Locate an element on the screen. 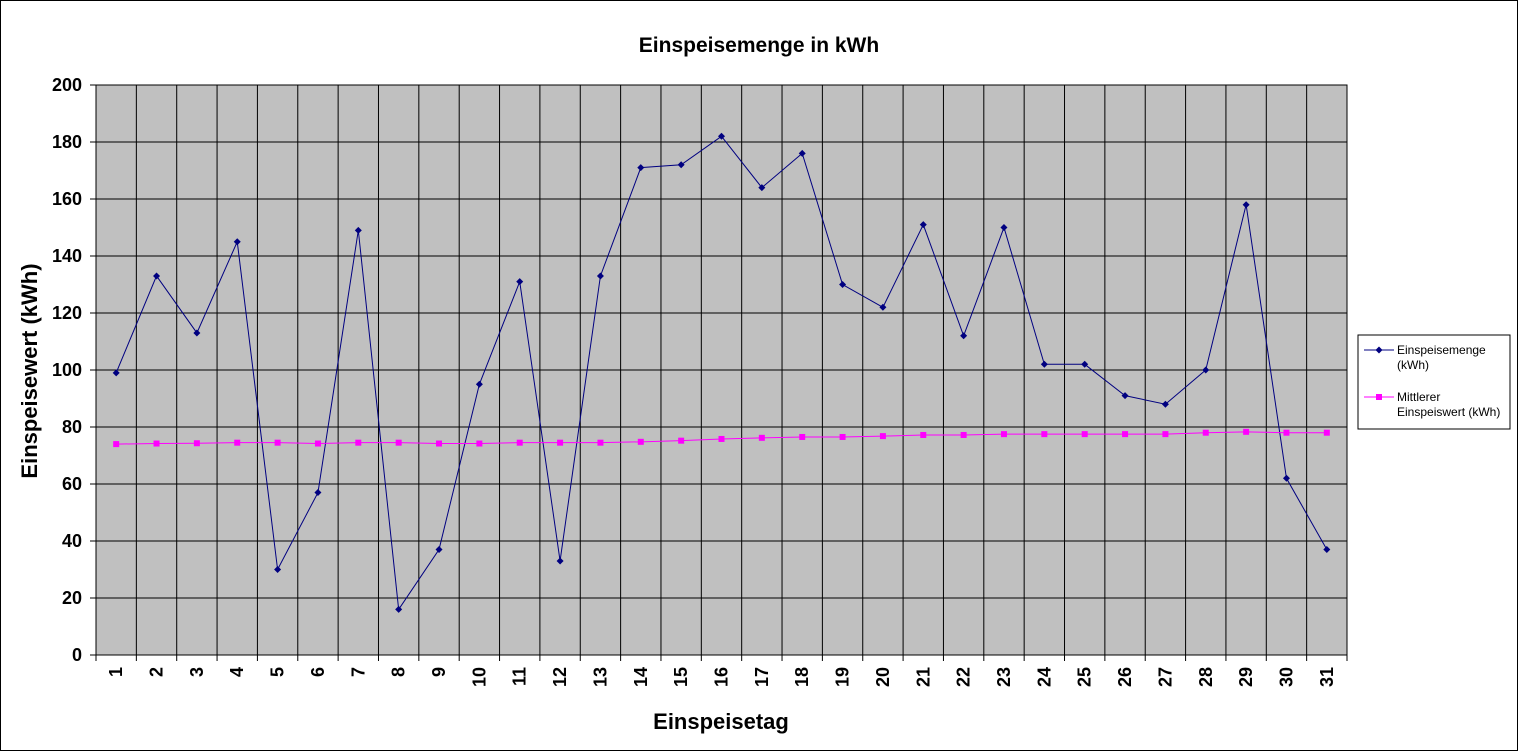 This screenshot has width=1518, height=751. y-tick-labels: 0 20 40 60 80 100 120 140 160 180 200 is located at coordinates (67, 370).